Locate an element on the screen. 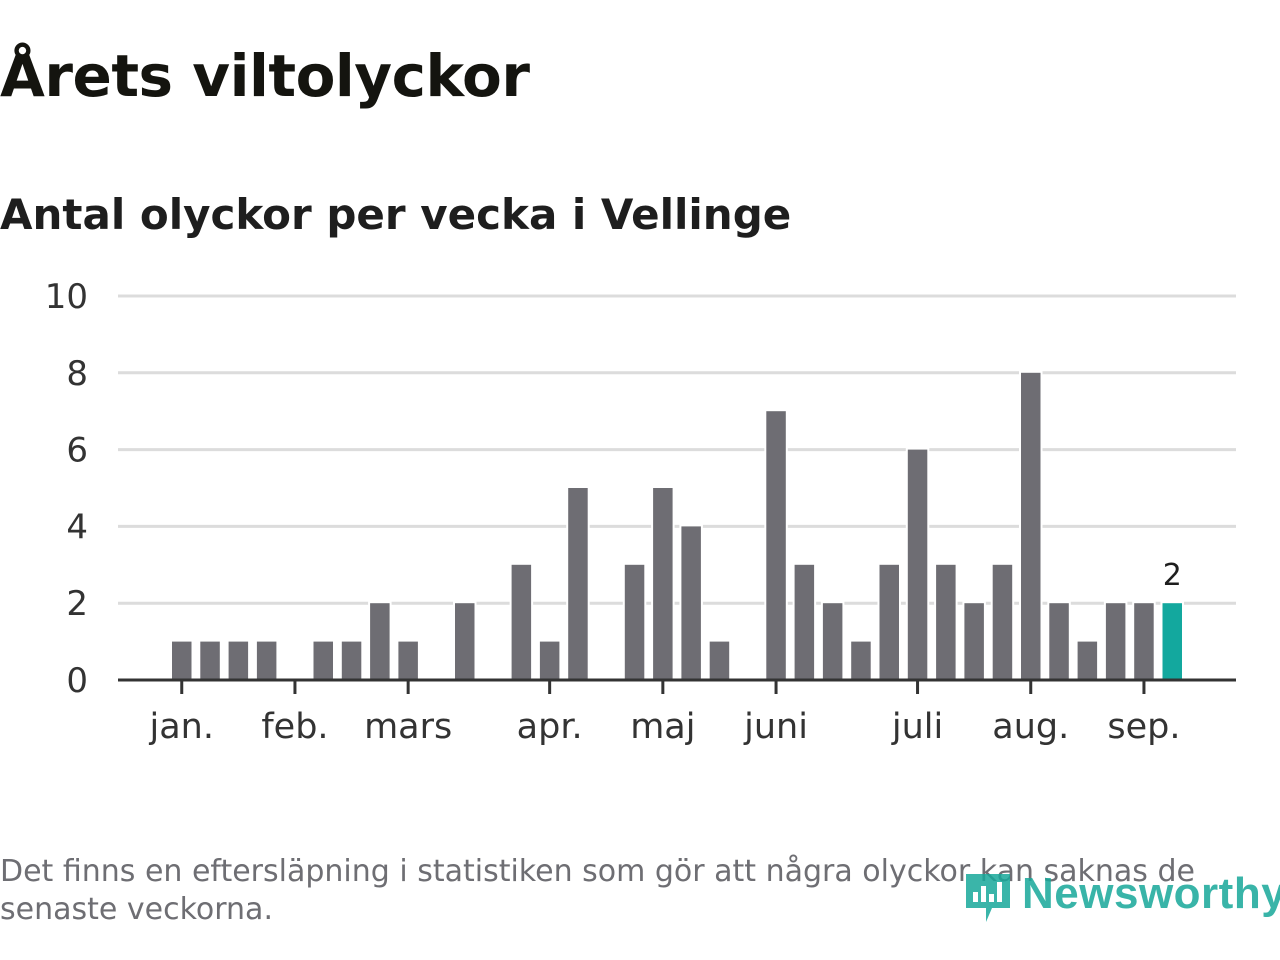 The height and width of the screenshot is (960, 1280). x-axis-labels: jan. feb. mars apr. maj juni juli aug. sep. is located at coordinates (665, 727).